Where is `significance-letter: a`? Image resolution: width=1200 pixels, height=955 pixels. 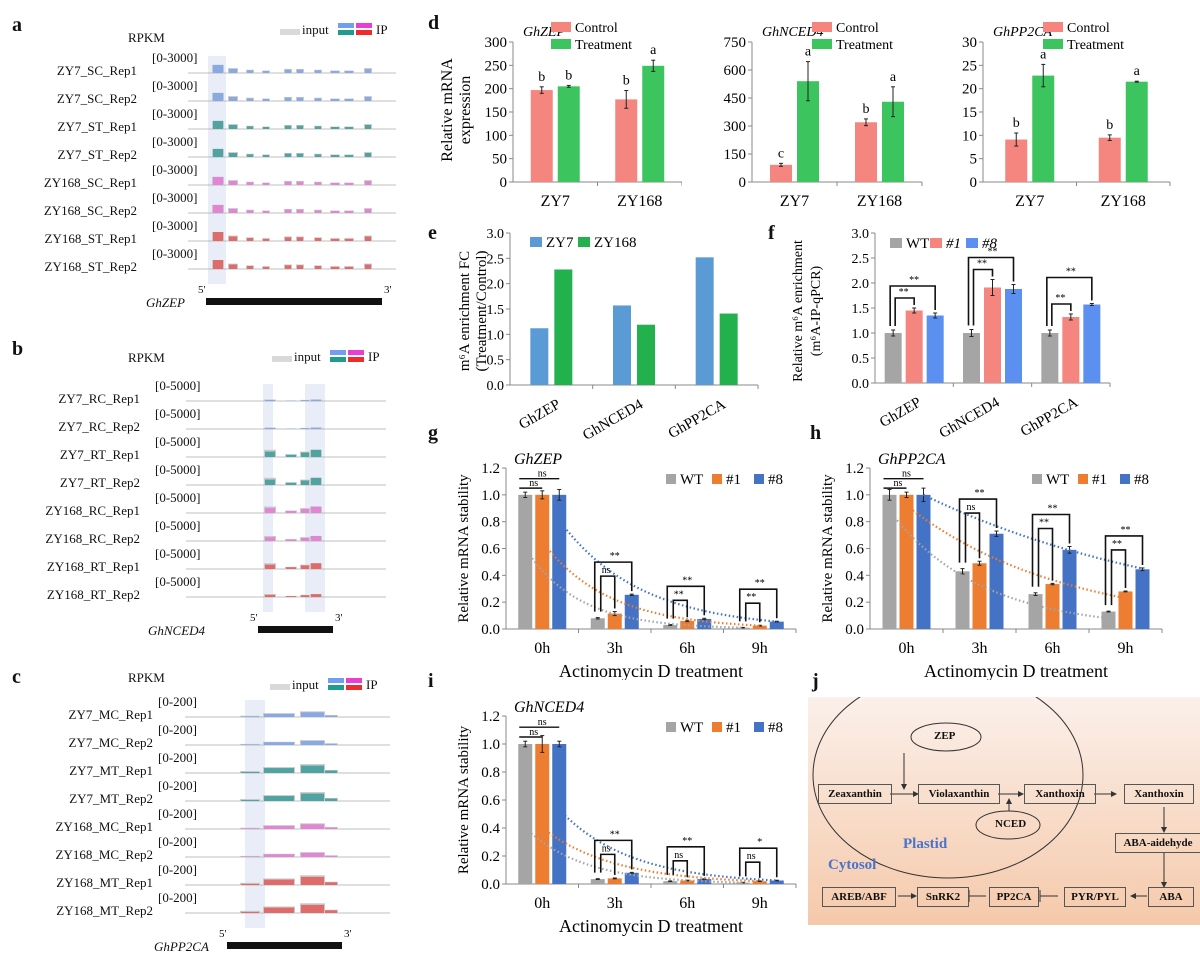
significance-letter: a is located at coordinates (893, 77).